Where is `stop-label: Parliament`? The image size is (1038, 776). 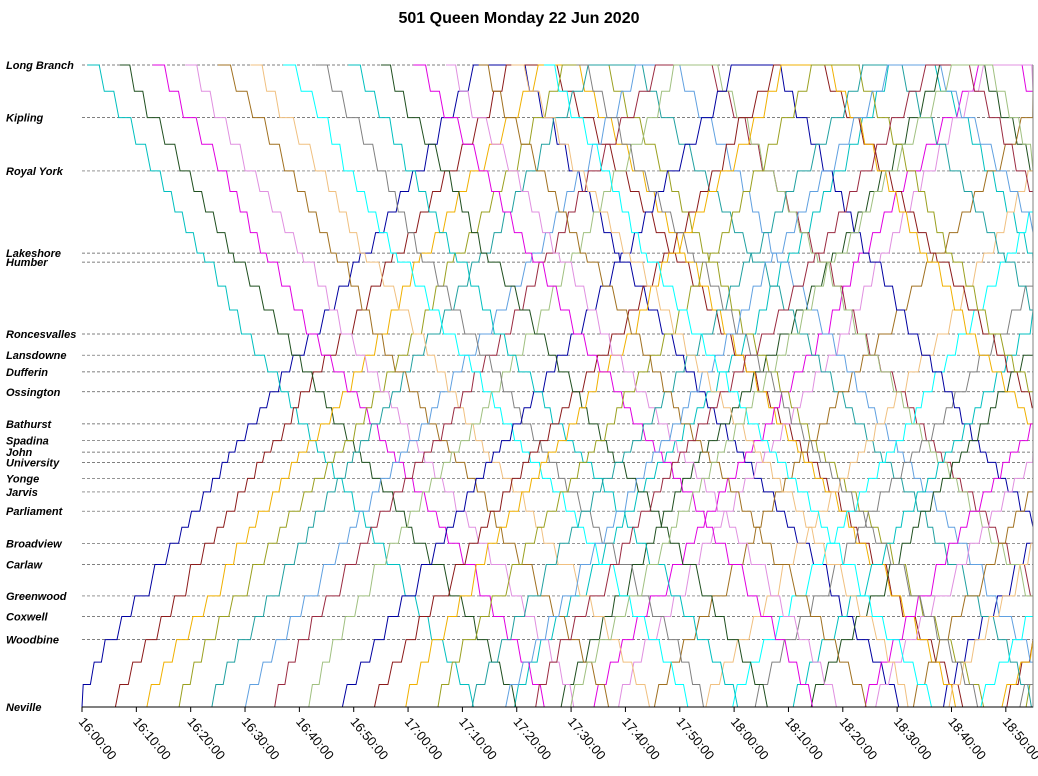
stop-label: Parliament is located at coordinates (35, 512).